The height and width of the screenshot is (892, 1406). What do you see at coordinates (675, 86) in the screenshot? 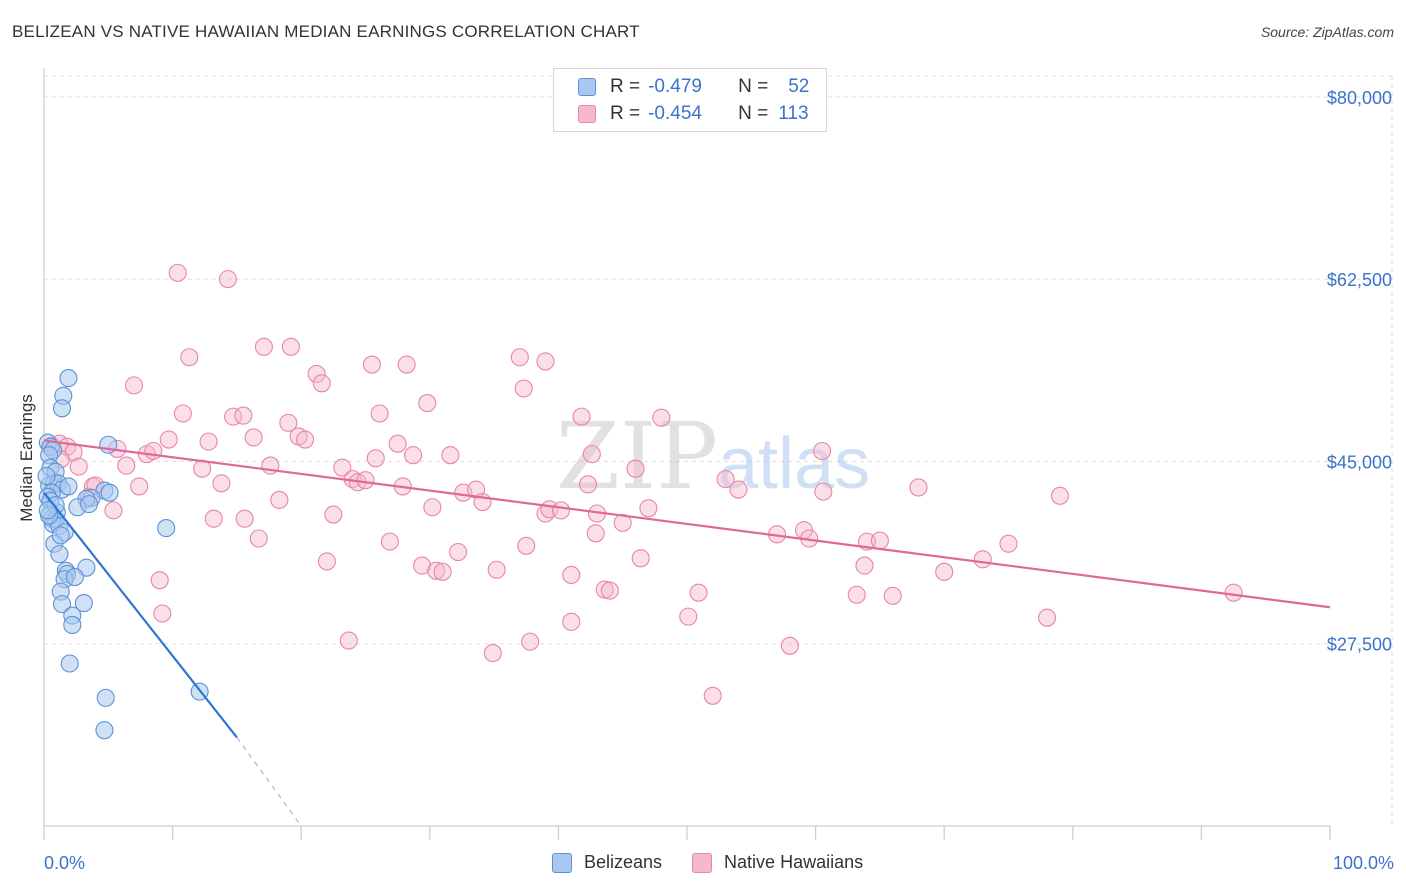
I see `legend-r-value: -0.479` at bounding box center [675, 86].